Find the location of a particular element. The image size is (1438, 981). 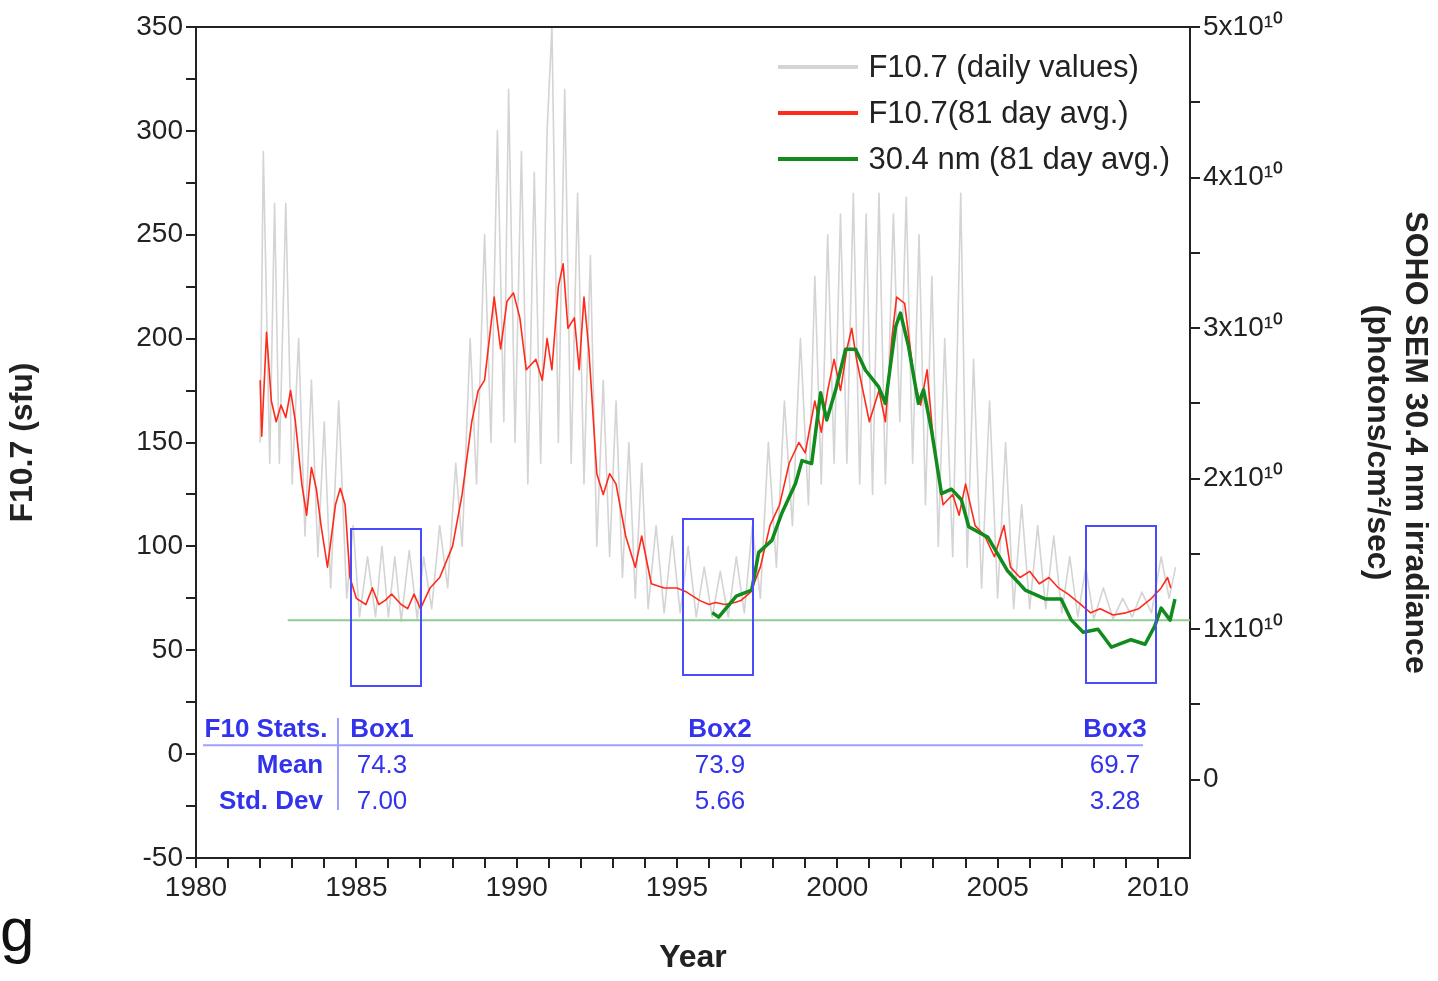

x-tick-label: 2010 is located at coordinates (1158, 886).